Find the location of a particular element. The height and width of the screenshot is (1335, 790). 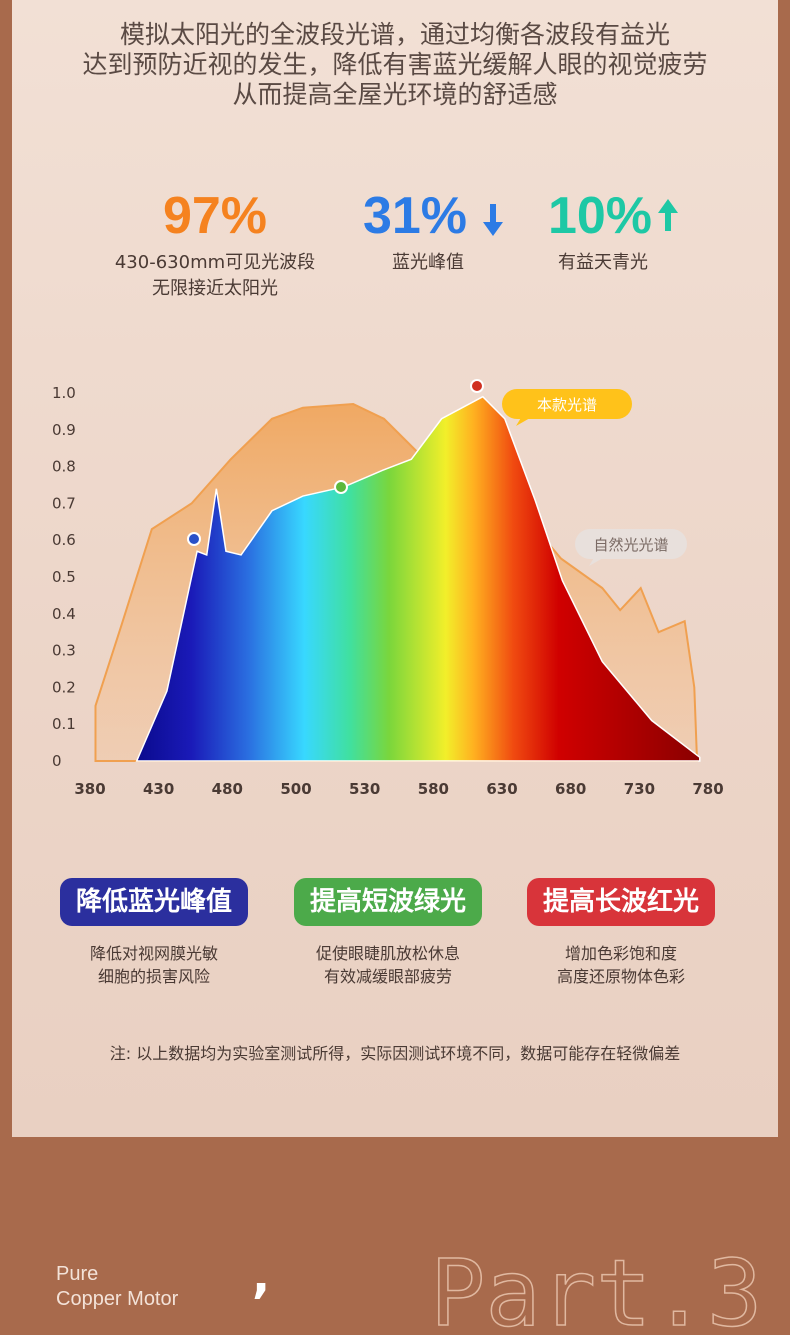

intro-line: 模拟太阳光的全波段光谱，通过均衡各波段有益光 is located at coordinates (394, 34).